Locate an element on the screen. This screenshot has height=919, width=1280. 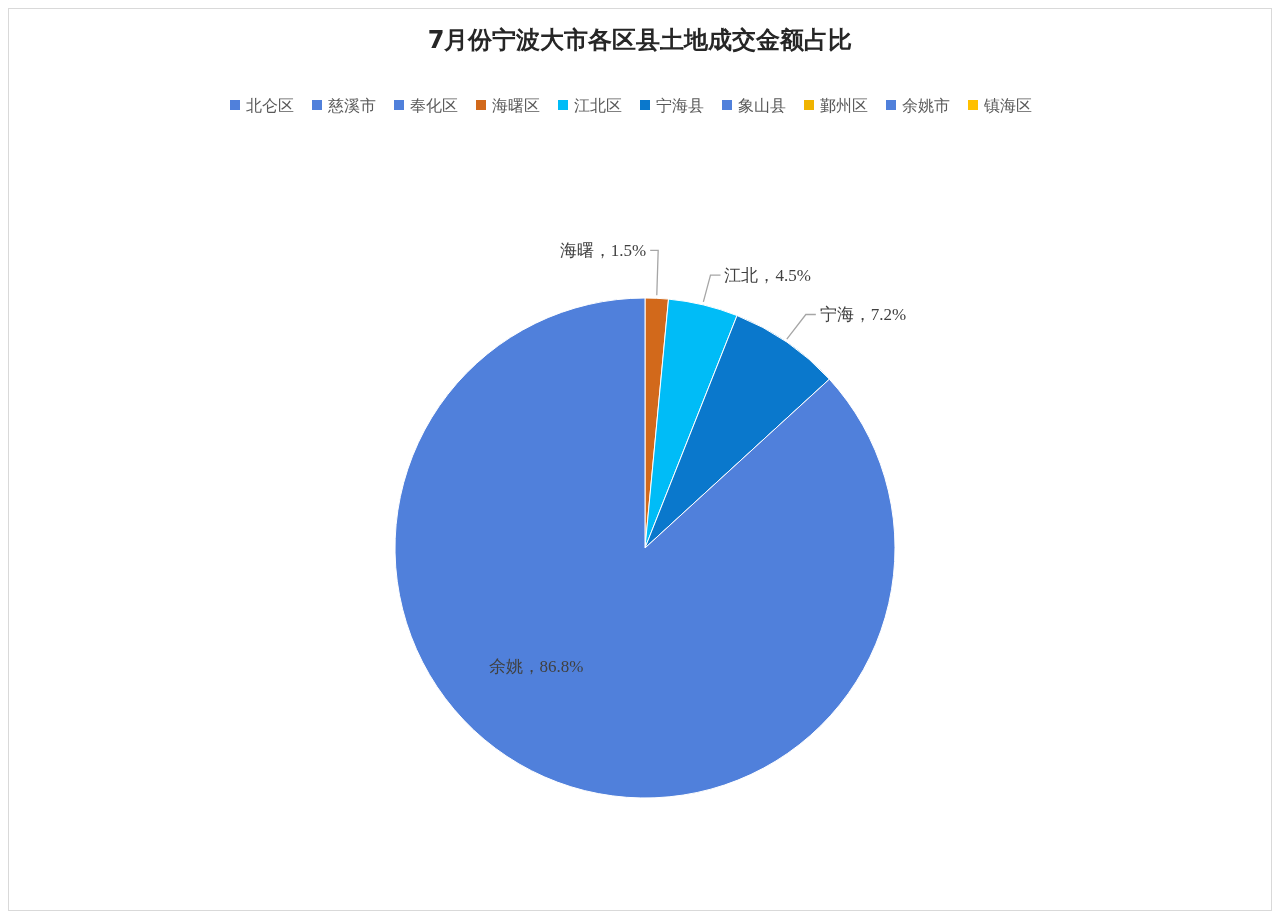
data-label: 海曙，1.5% is located at coordinates (603, 250).